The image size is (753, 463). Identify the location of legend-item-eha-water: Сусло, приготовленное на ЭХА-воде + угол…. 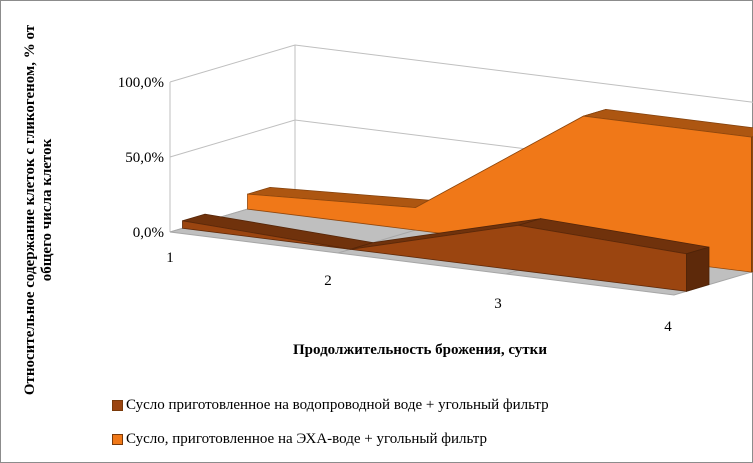
(330, 439).